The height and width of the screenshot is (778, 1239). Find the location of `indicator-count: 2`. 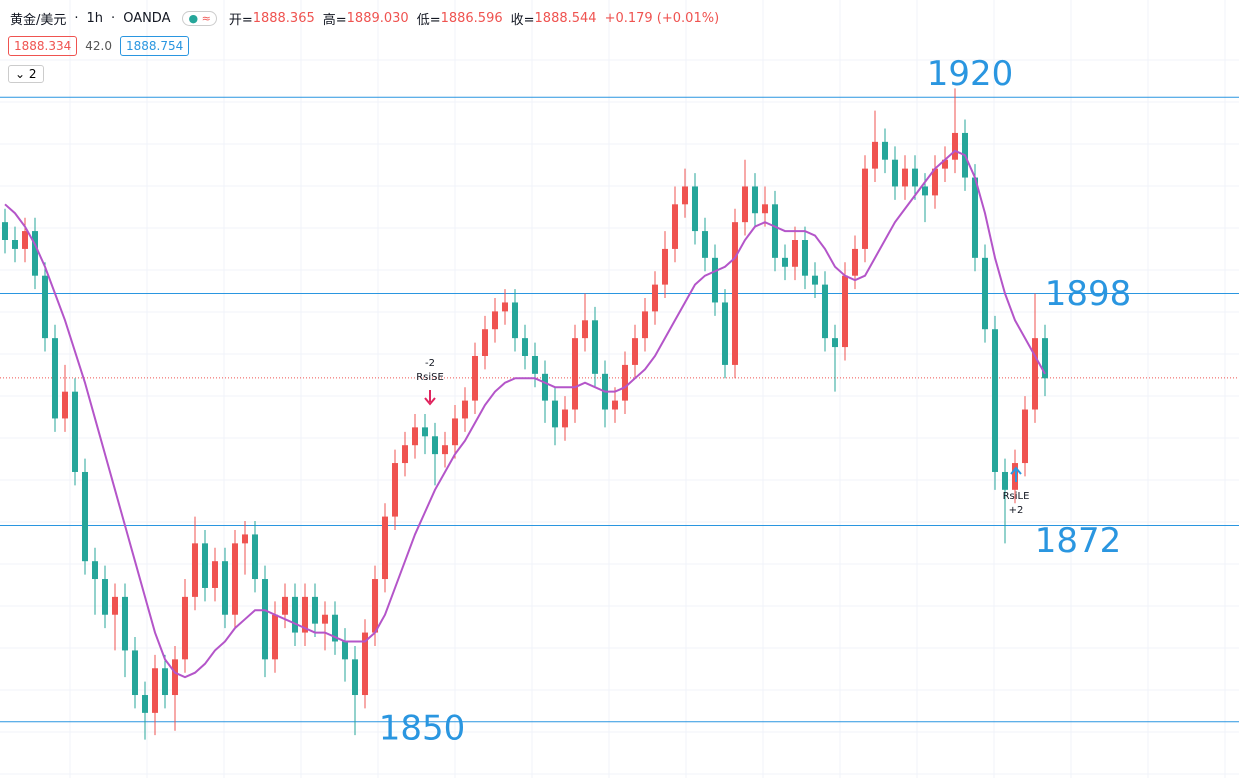

indicator-count: 2 is located at coordinates (32, 74).